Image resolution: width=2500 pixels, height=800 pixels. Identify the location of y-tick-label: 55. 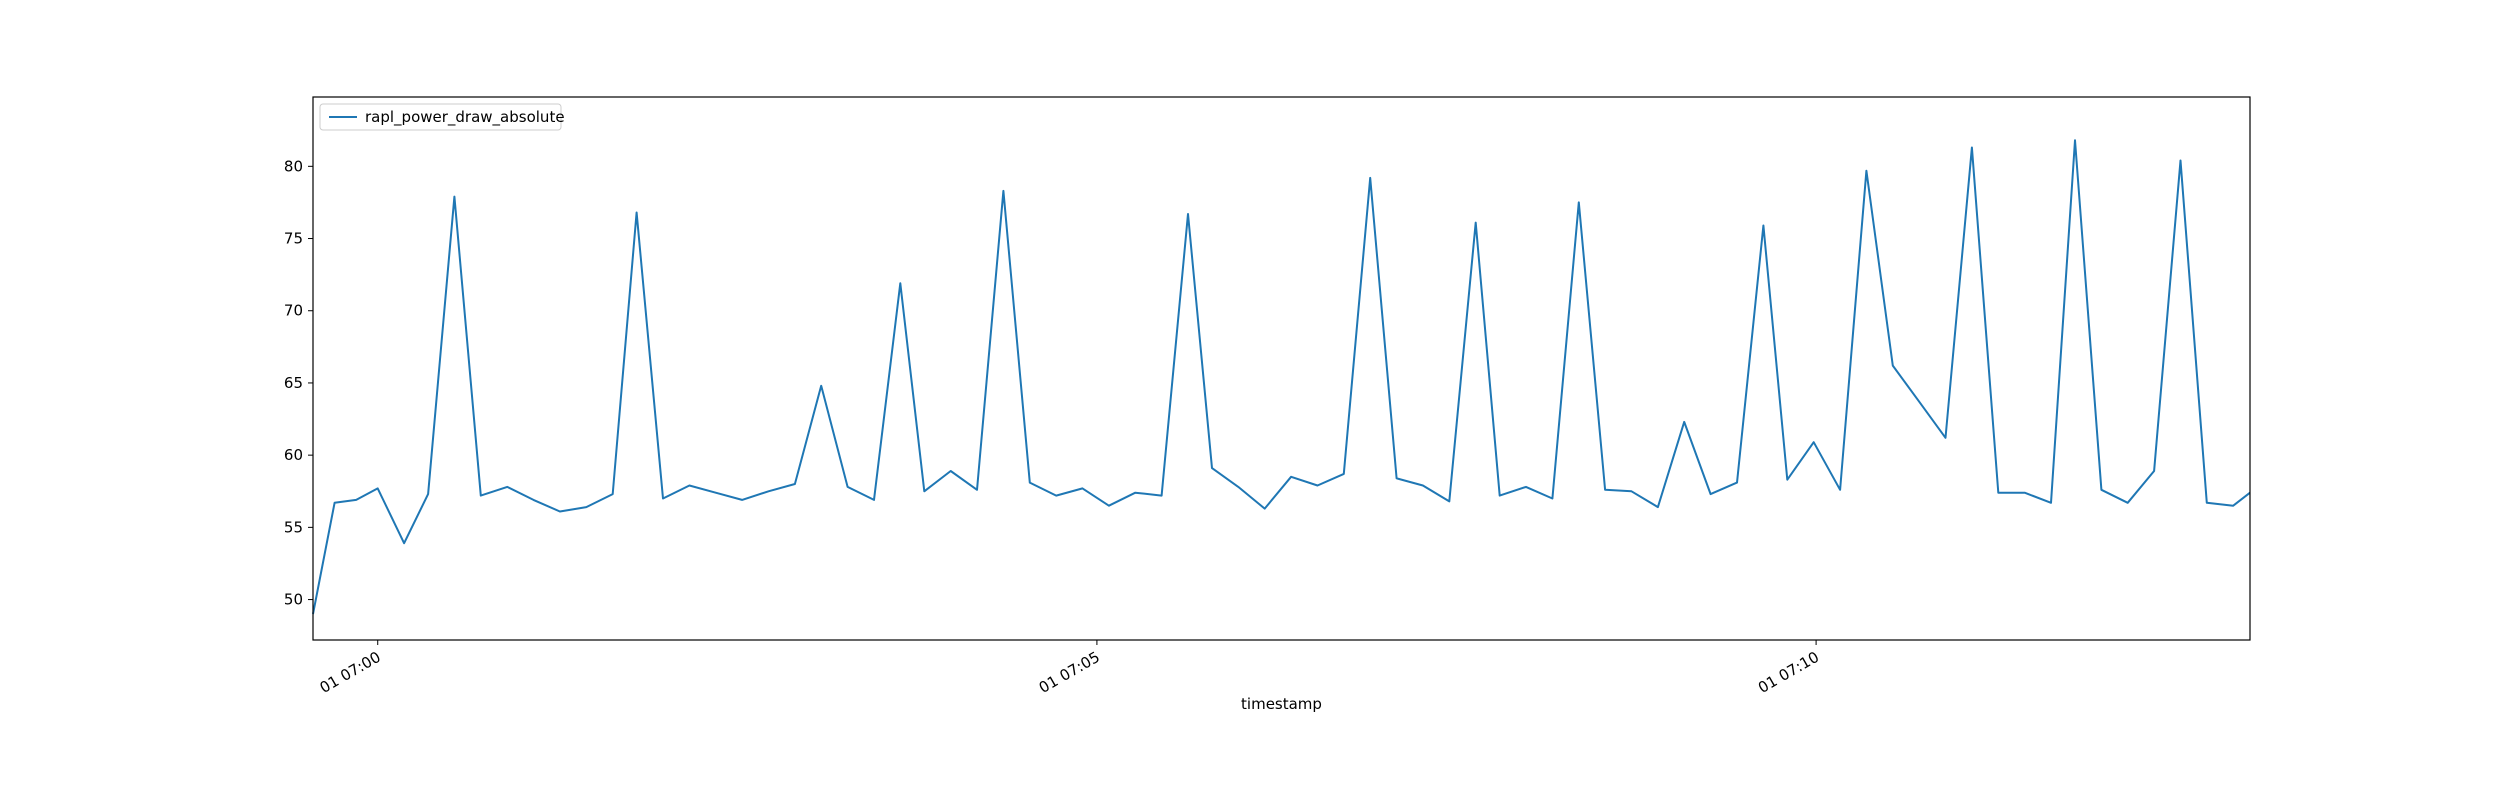
(293, 527).